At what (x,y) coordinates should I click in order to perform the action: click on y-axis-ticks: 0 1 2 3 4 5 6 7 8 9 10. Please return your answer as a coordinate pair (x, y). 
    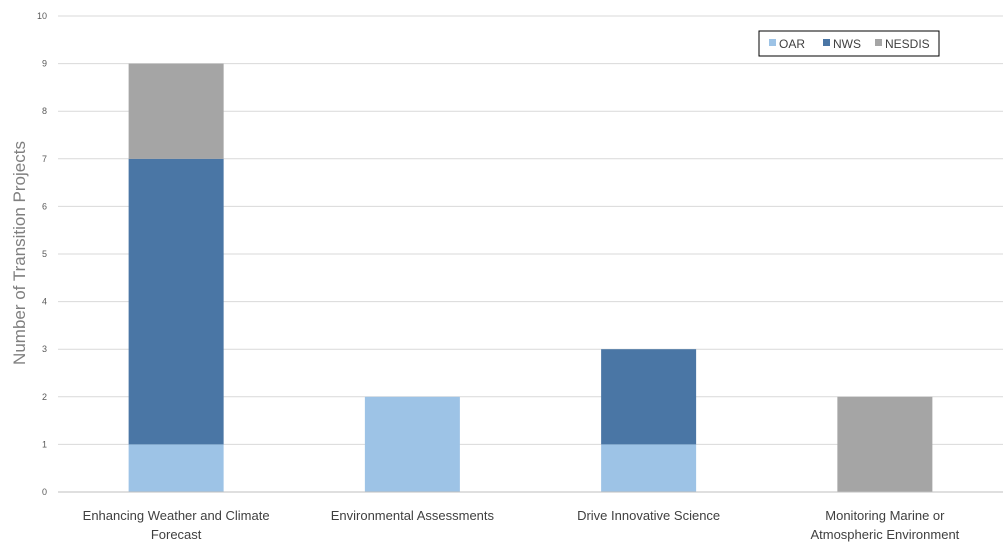
    Looking at the image, I should click on (42, 254).